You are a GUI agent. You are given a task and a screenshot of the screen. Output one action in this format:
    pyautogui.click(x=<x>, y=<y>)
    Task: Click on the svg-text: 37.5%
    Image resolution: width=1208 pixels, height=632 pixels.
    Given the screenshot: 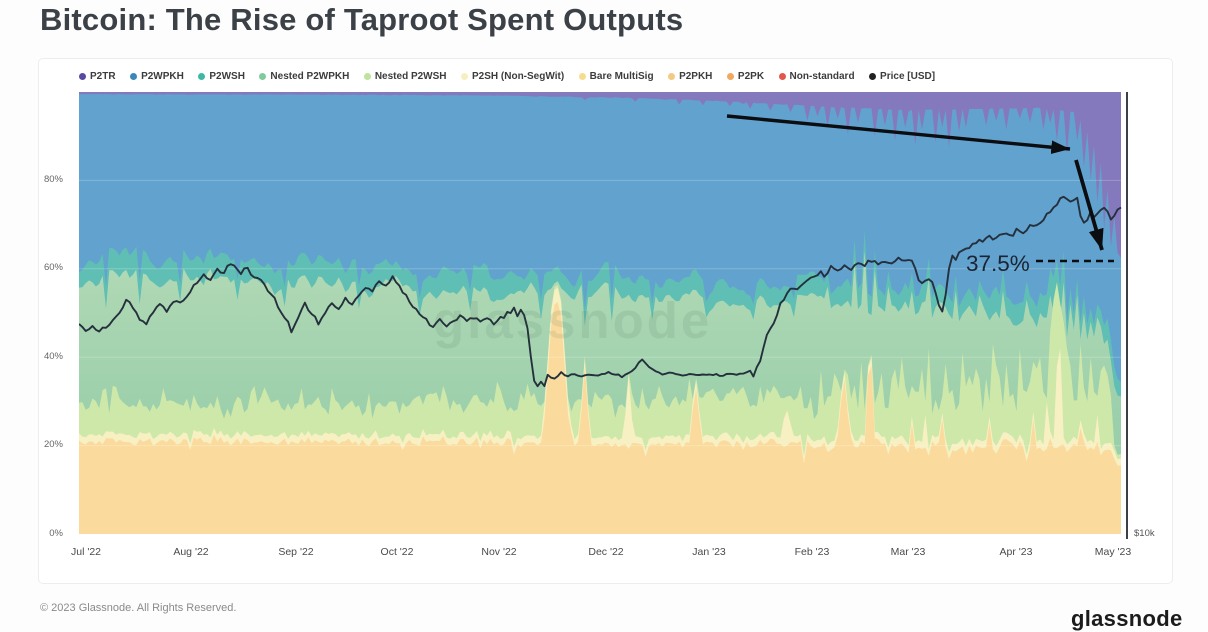 What is the action you would take?
    pyautogui.click(x=998, y=263)
    